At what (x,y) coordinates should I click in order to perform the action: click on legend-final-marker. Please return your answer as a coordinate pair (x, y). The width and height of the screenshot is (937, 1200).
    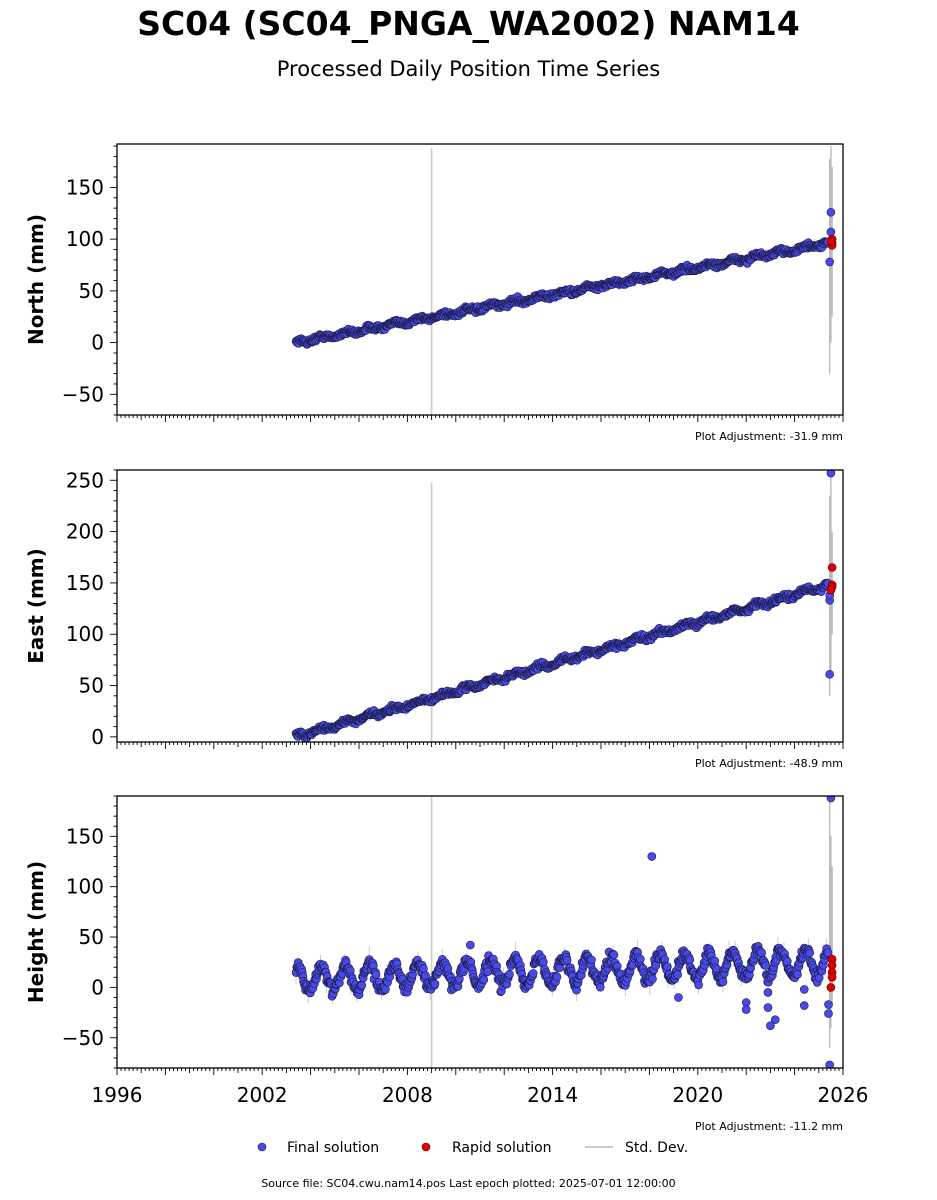
    Looking at the image, I should click on (262, 1147).